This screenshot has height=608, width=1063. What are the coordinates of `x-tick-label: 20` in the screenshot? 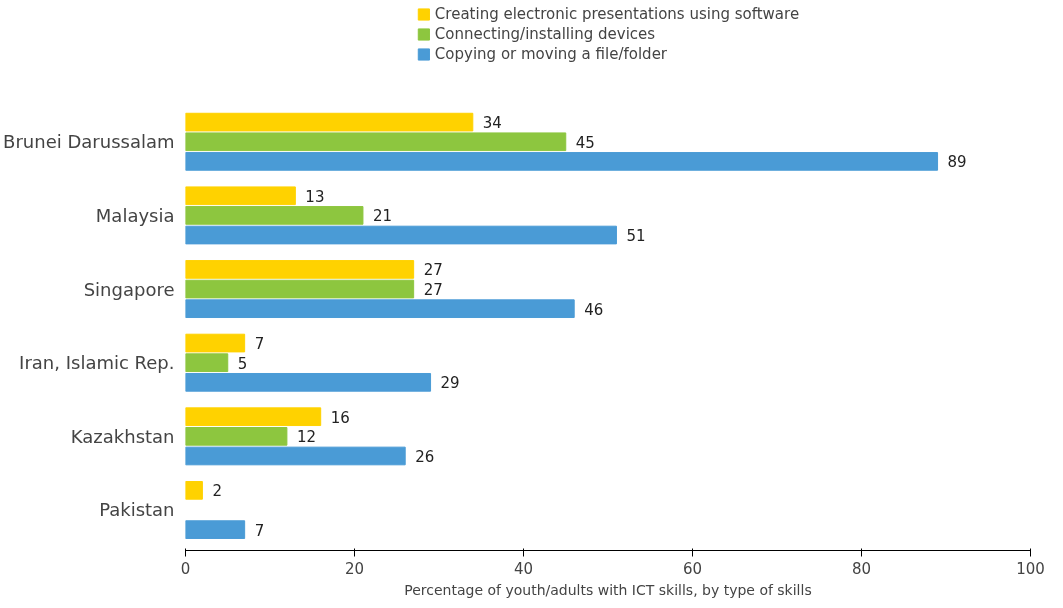 It's located at (354, 568).